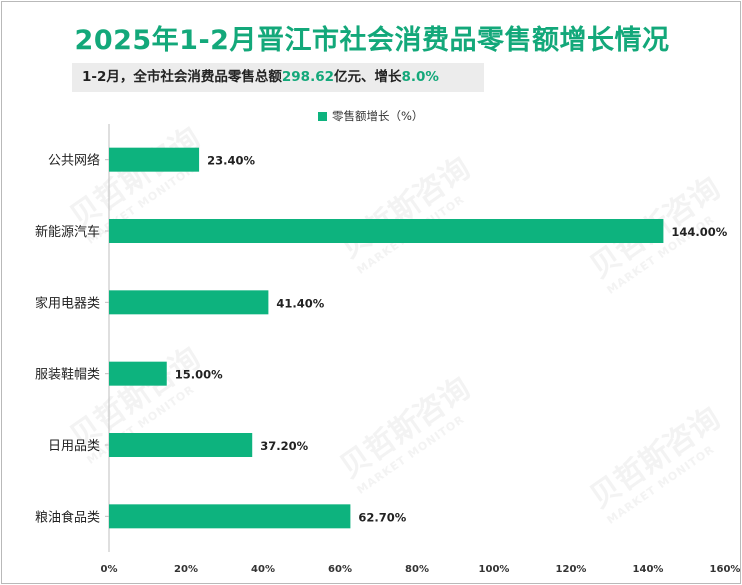 This screenshot has height=585, width=742. Describe the element at coordinates (67, 232) in the screenshot. I see `category-label: 新能源汽车` at that location.